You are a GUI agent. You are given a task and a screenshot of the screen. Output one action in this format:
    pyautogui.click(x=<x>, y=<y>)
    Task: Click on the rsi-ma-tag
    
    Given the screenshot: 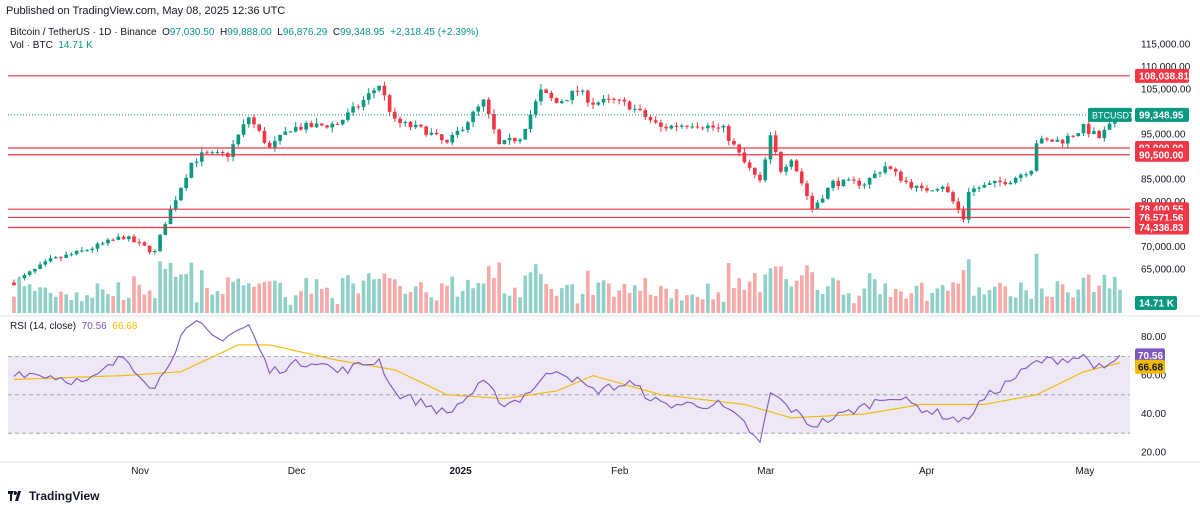 What is the action you would take?
    pyautogui.click(x=1150, y=366)
    